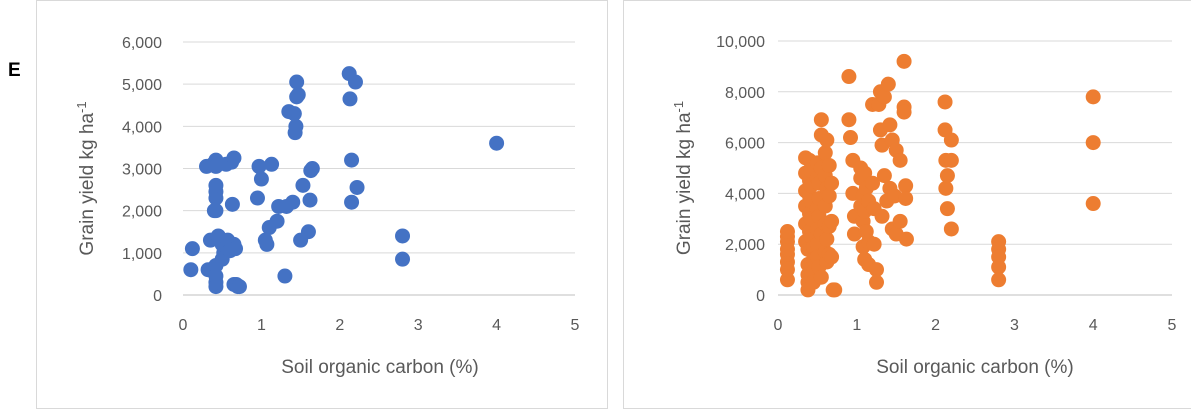  I want to click on y-tick-label: 0, so click(157, 296).